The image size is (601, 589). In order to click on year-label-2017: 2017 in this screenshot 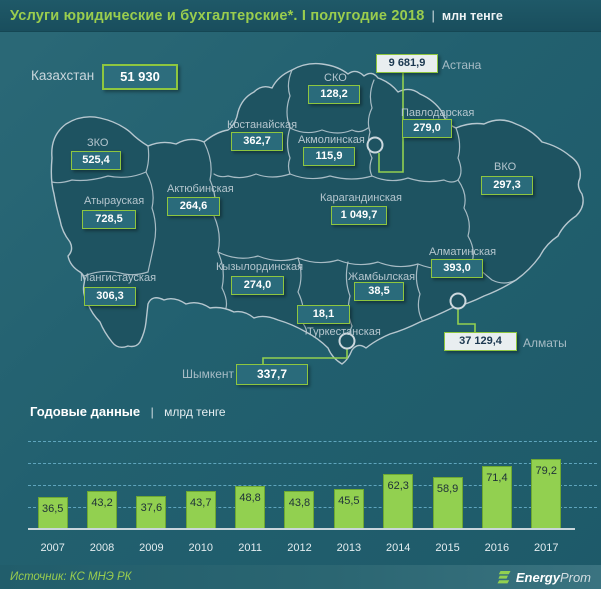, I will do `click(546, 548)`.